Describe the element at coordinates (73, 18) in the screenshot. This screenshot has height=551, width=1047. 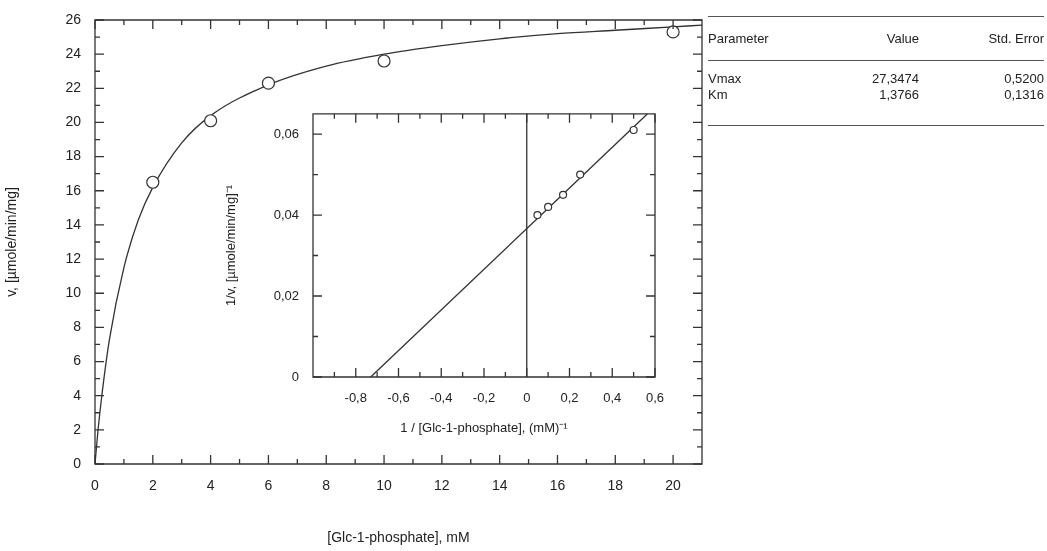
I see `y-tick-label: 26` at that location.